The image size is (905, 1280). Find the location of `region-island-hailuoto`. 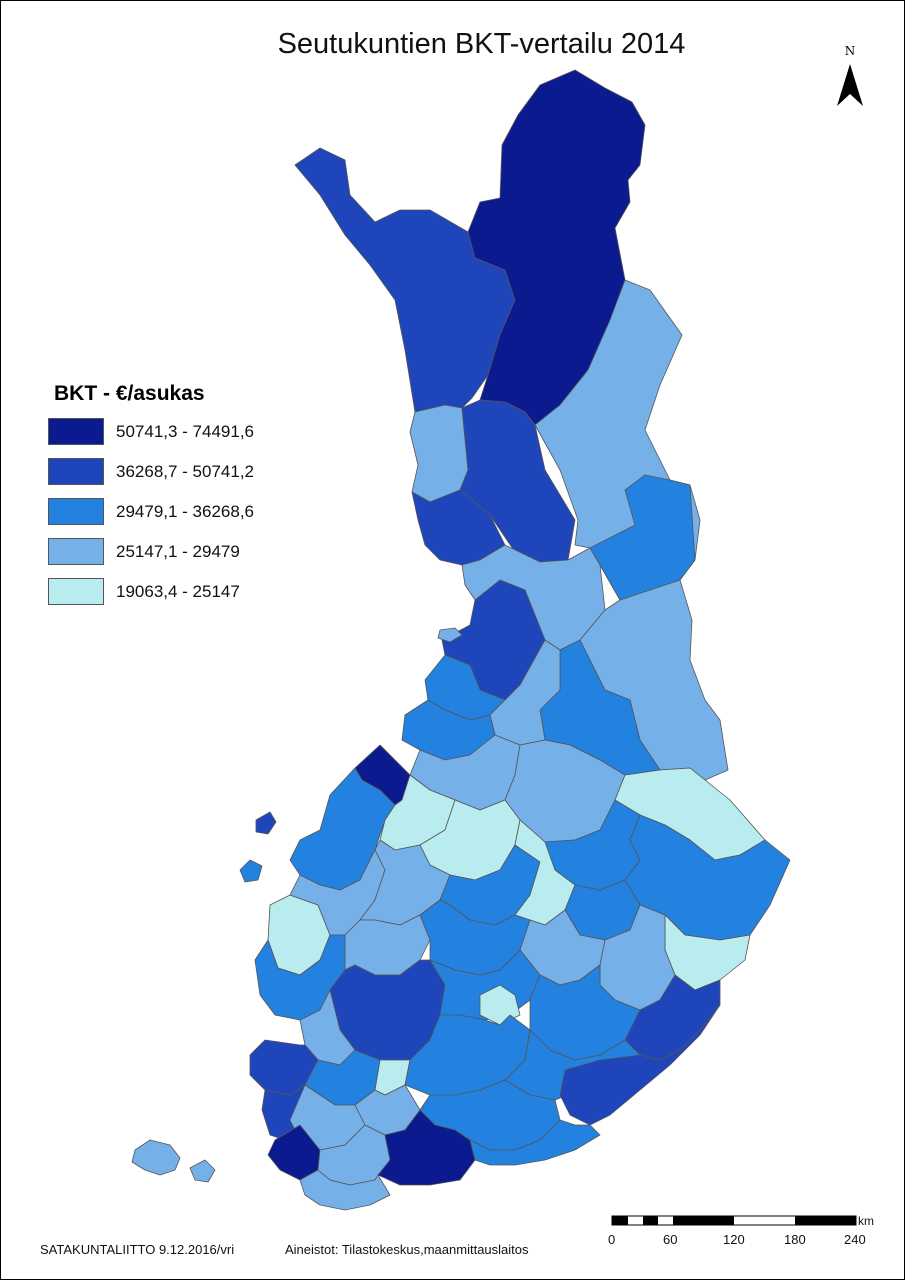

region-island-hailuoto is located at coordinates (450, 635).